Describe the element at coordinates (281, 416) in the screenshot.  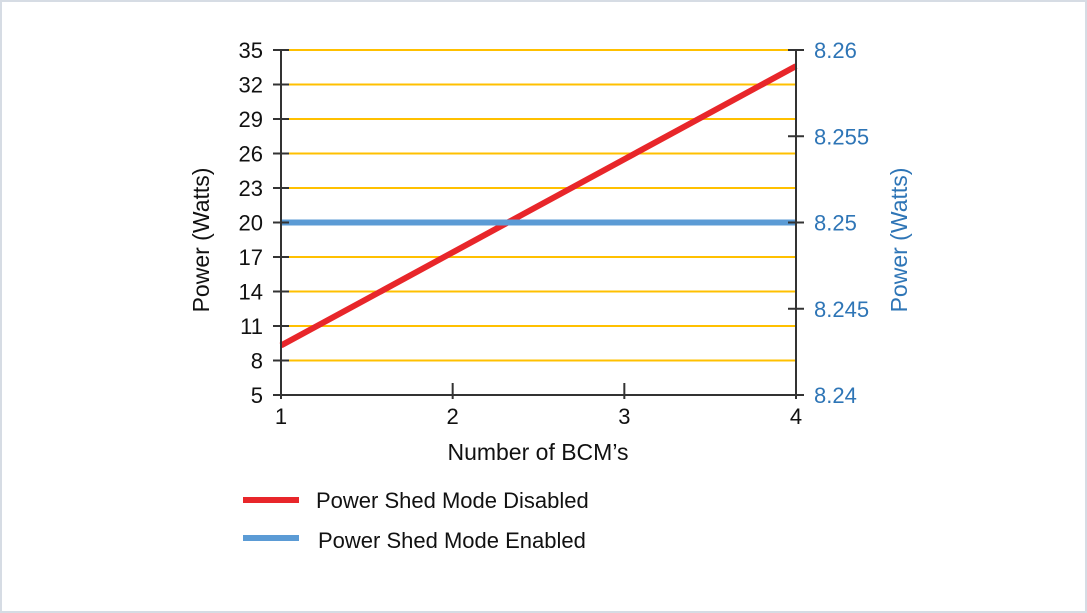
I see `x-tick-label: 1` at that location.